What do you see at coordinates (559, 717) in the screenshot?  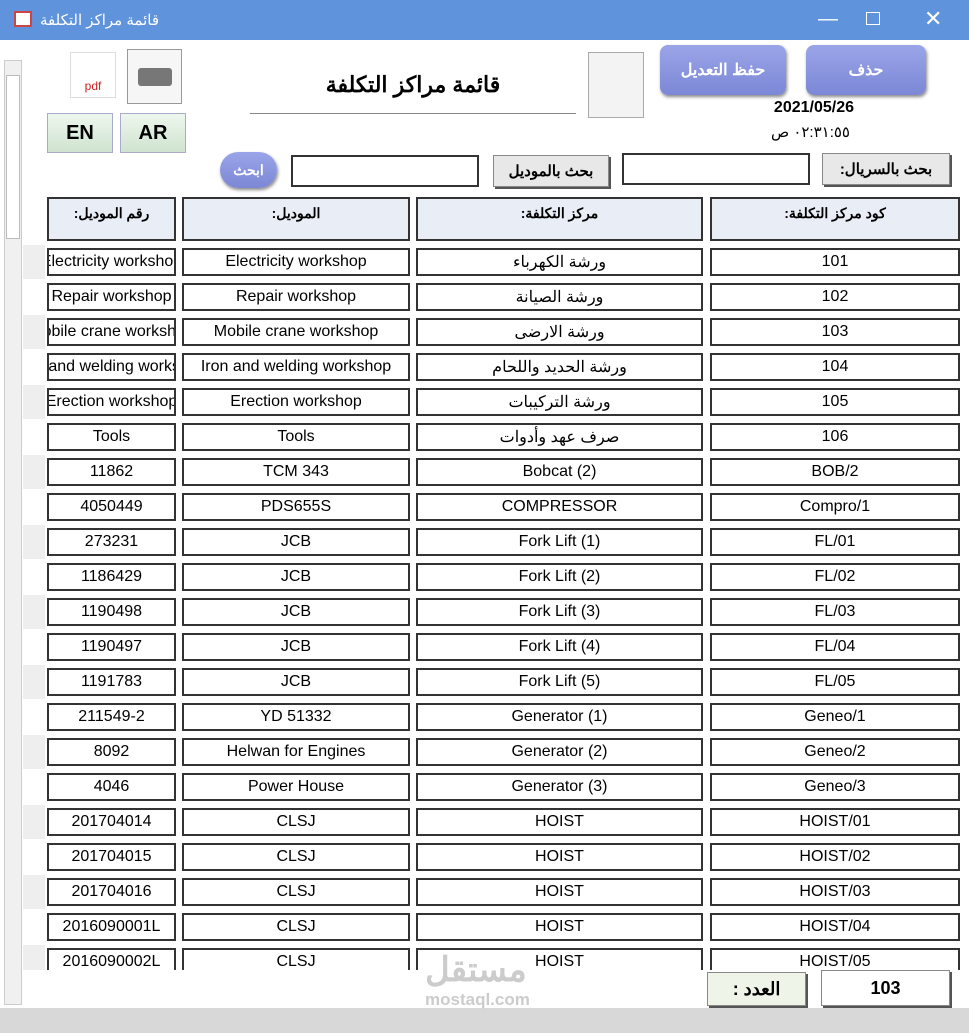 I see `table-cell: Generator (1)` at bounding box center [559, 717].